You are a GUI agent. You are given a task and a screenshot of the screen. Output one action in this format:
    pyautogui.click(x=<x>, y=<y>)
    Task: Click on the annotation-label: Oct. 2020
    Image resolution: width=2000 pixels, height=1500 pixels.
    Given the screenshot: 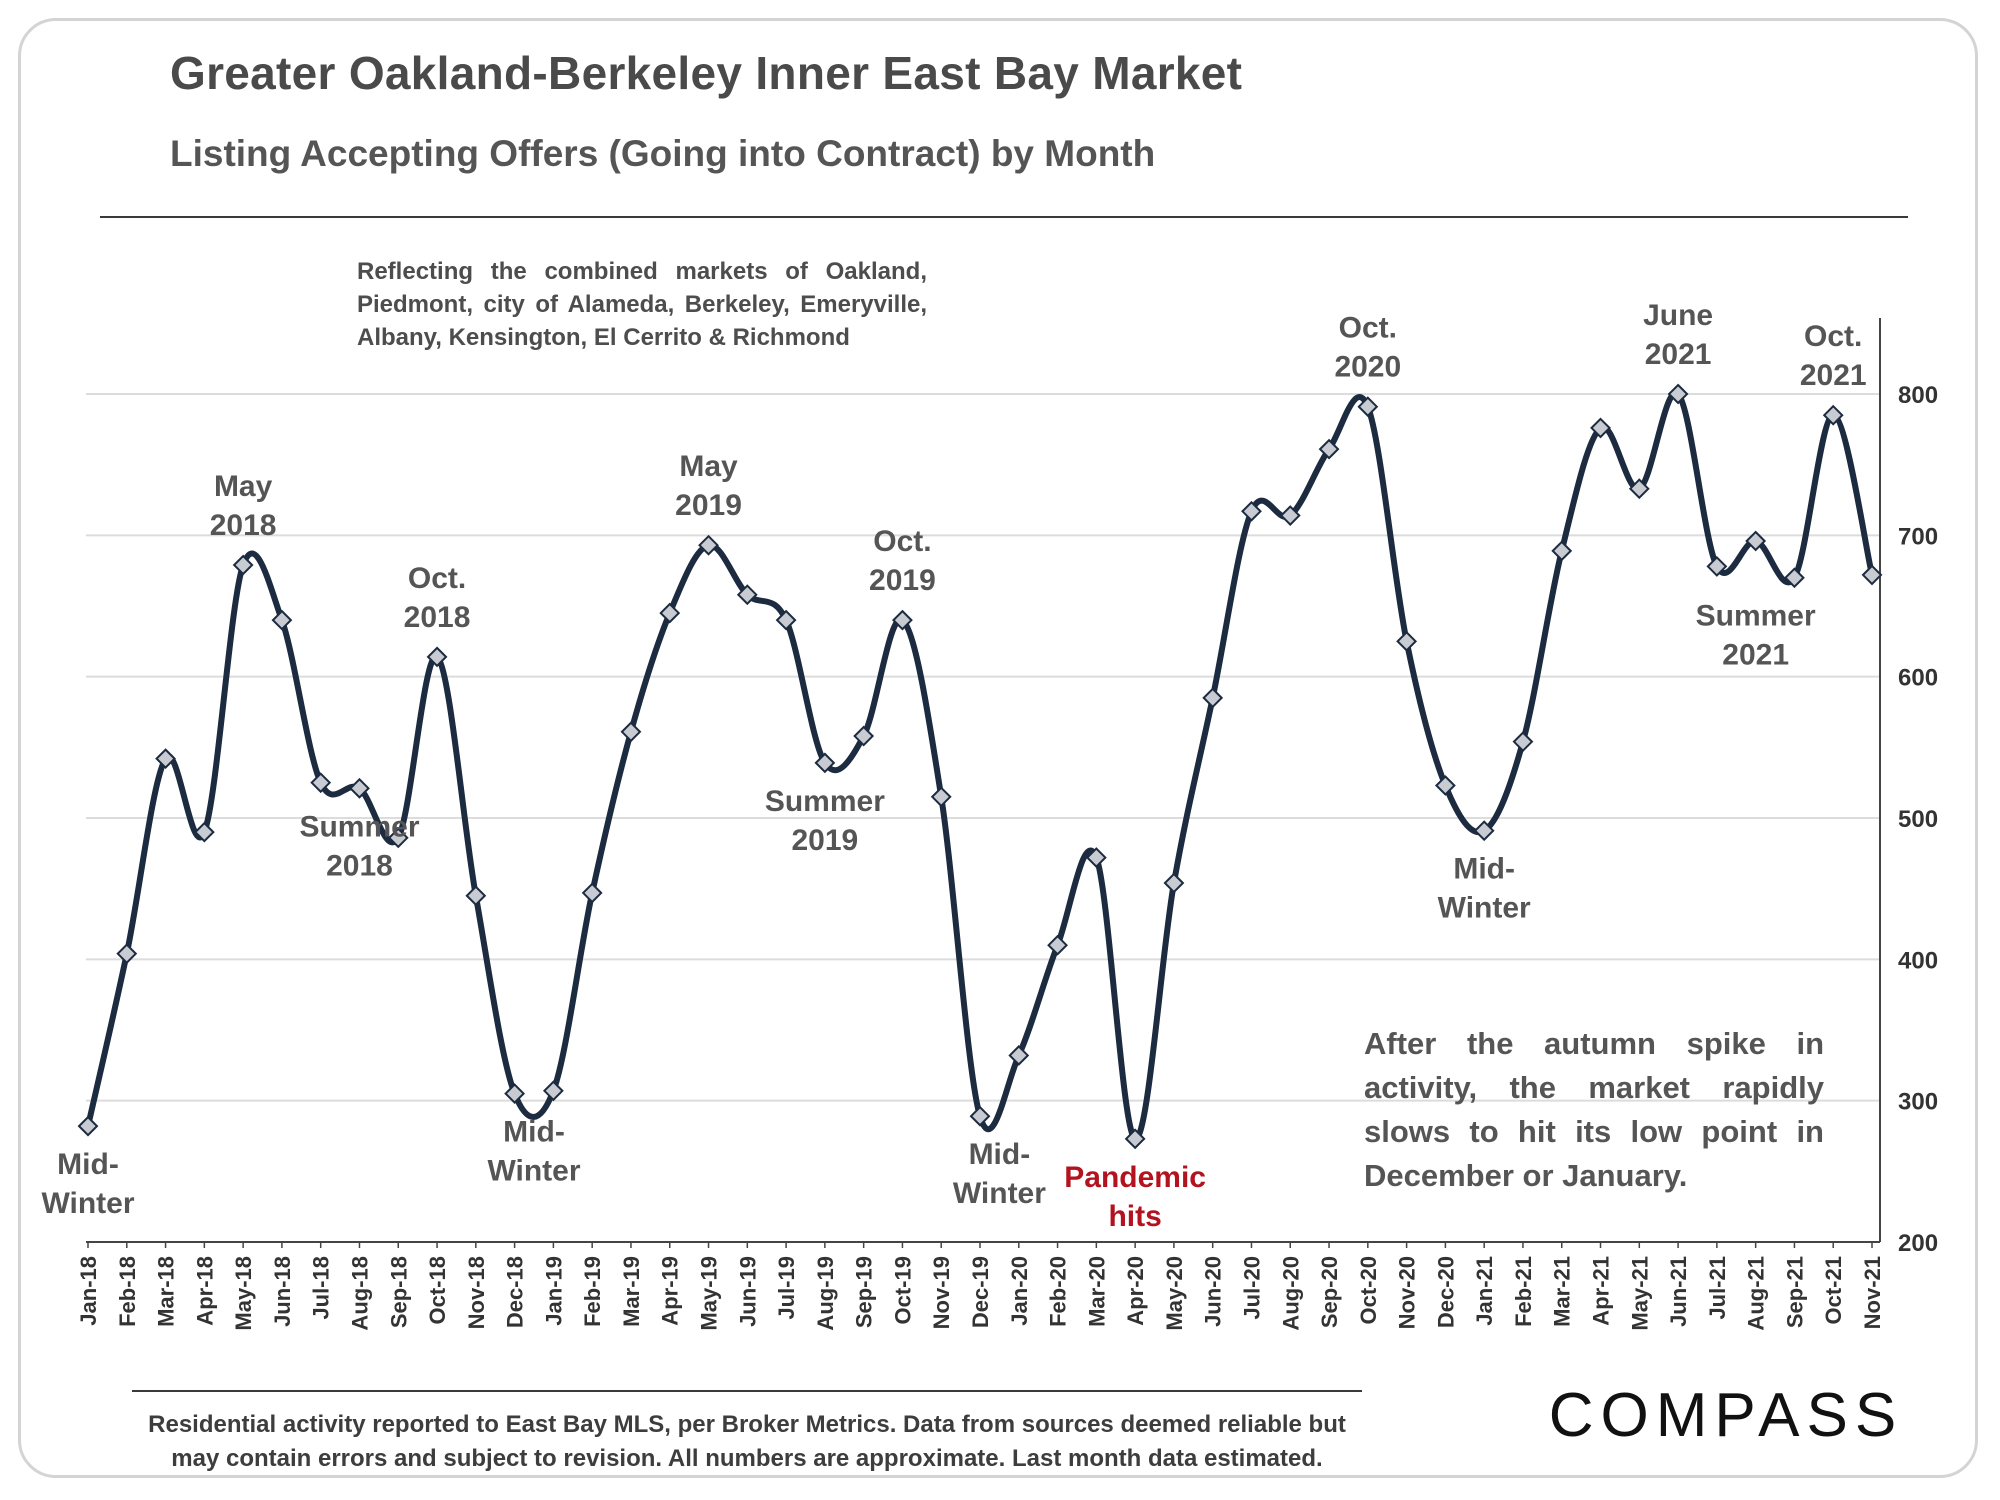 What is the action you would take?
    pyautogui.click(x=1367, y=348)
    